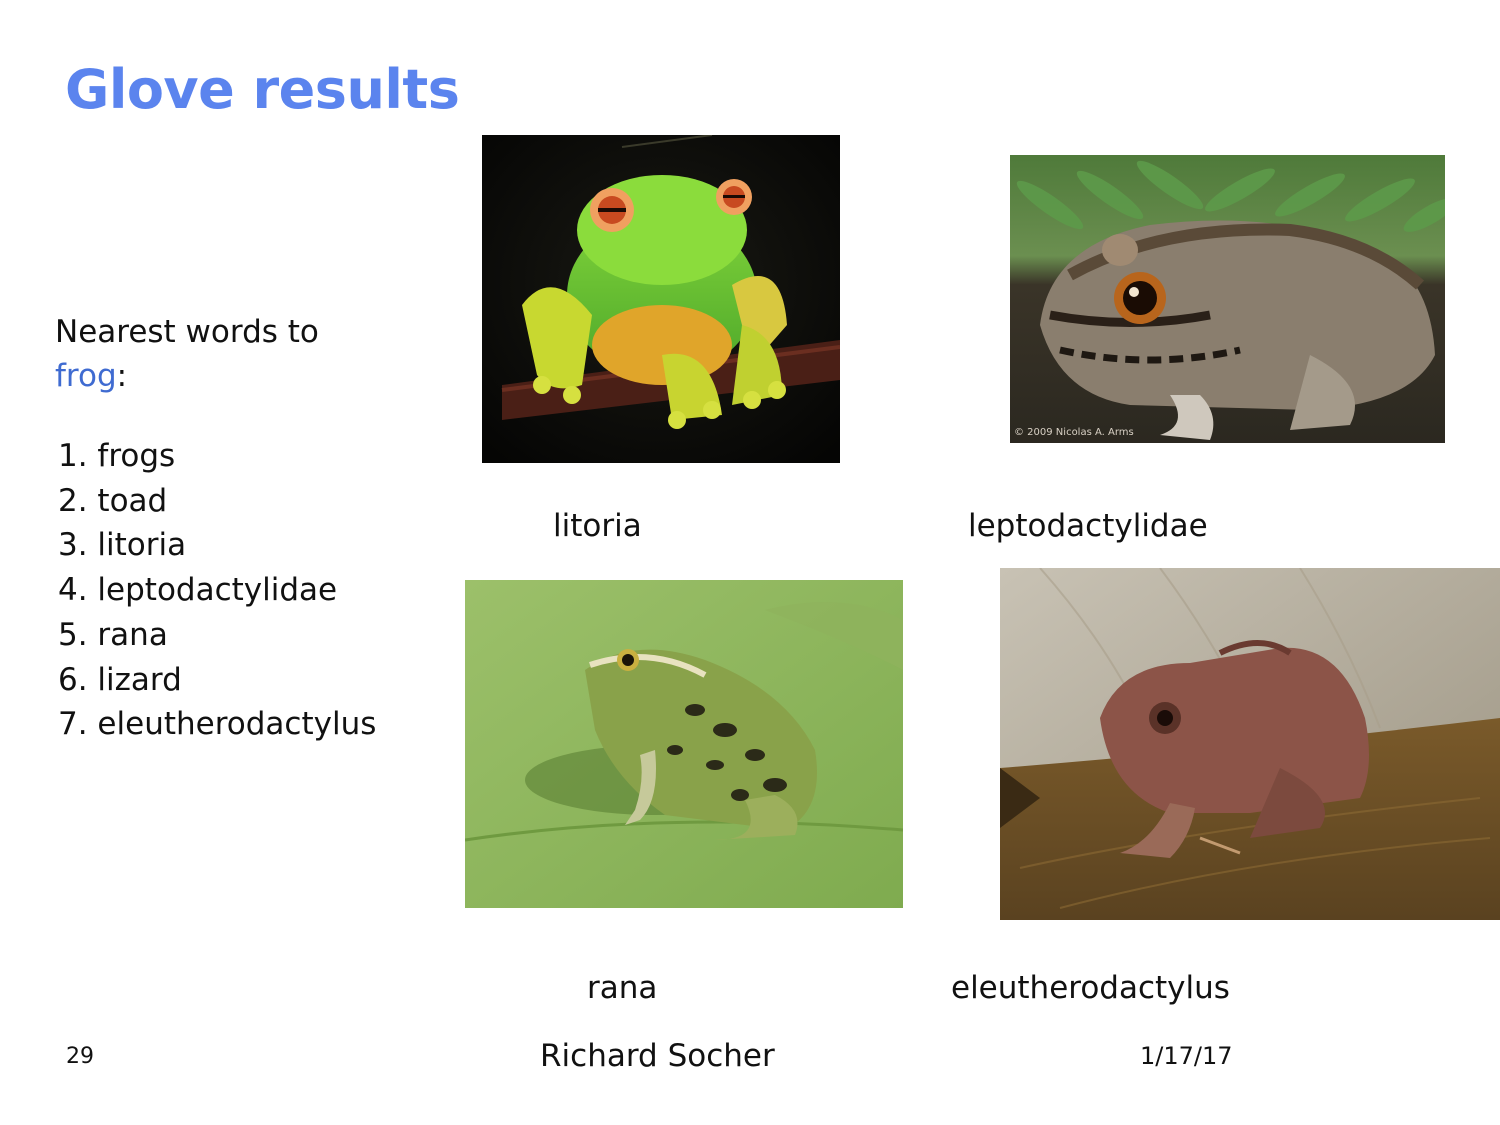 This screenshot has width=1500, height=1125. Describe the element at coordinates (597, 526) in the screenshot. I see `caption-litoria: litoria` at that location.